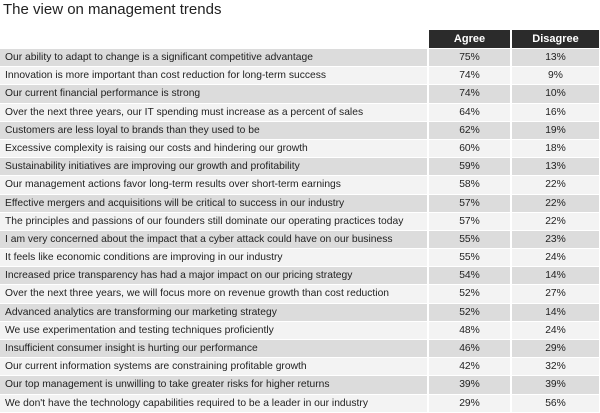 The image size is (600, 413). What do you see at coordinates (469, 349) in the screenshot?
I see `agree-value: 46%` at bounding box center [469, 349].